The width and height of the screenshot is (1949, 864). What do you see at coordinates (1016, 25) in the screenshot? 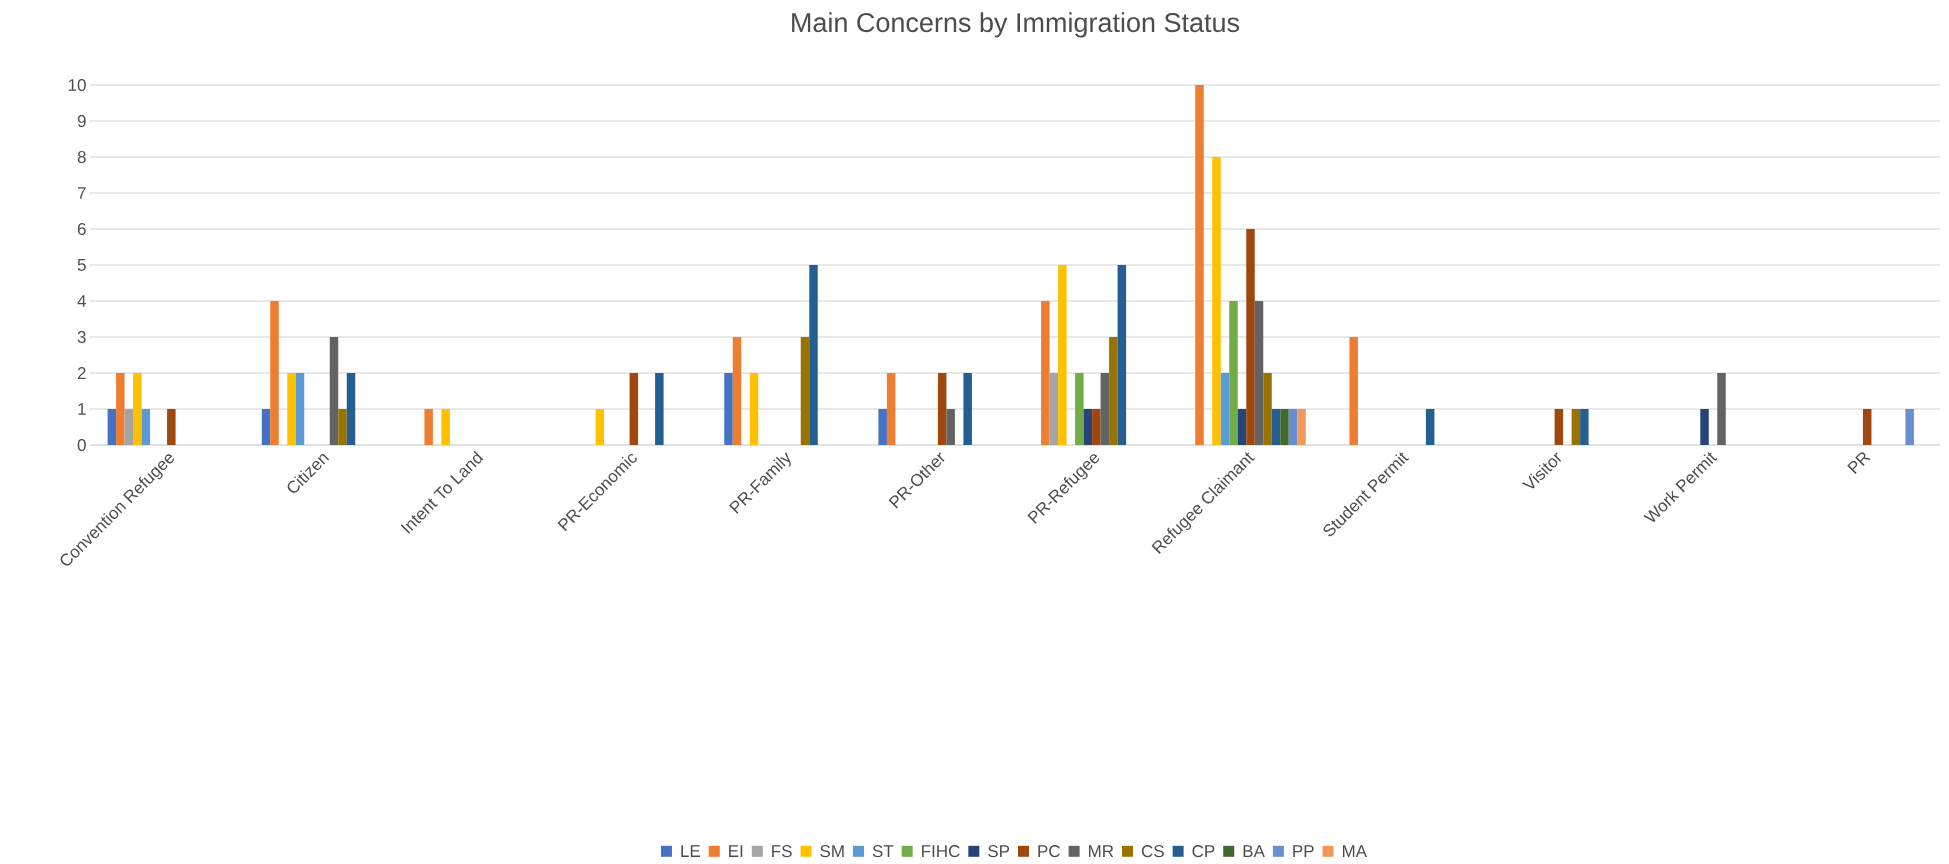
I see `chart-title: Main Concerns by Immigration Status` at bounding box center [1016, 25].